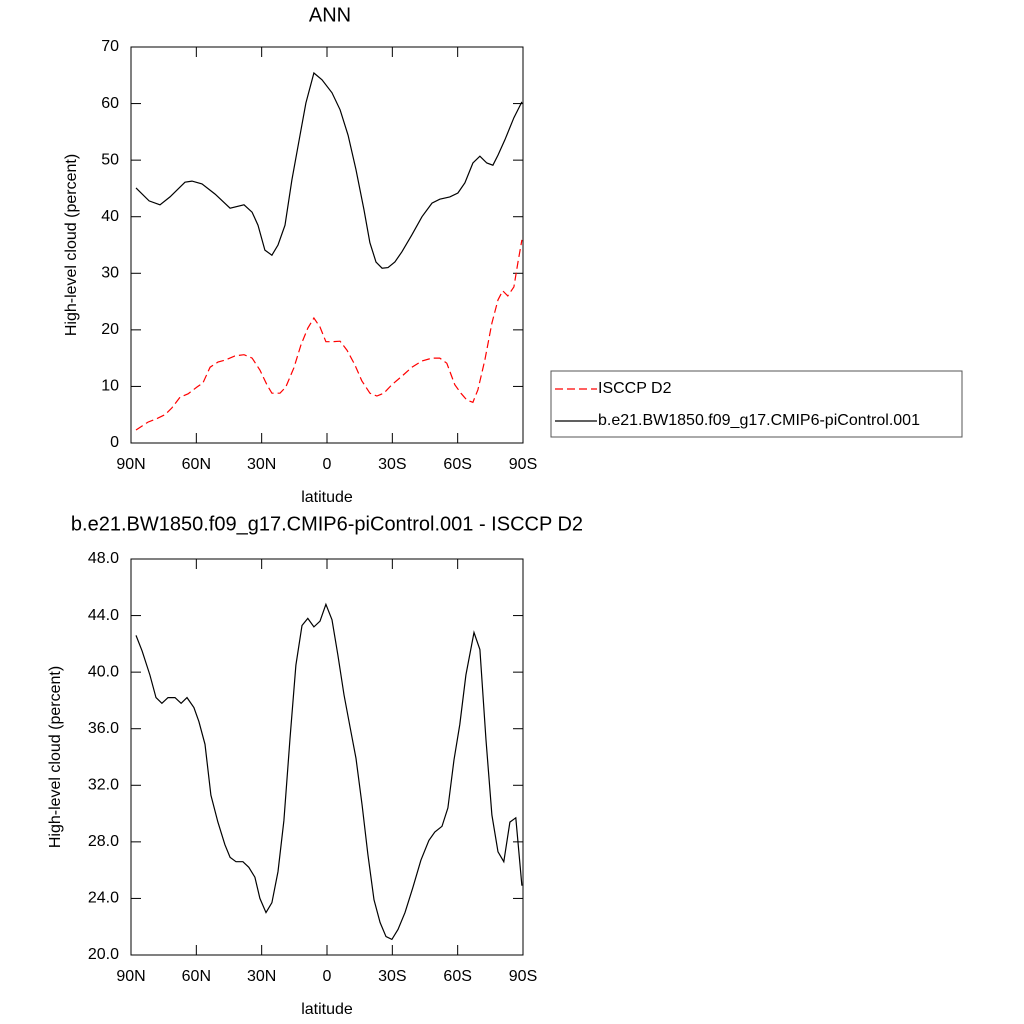  I want to click on y-tick-label: 20, so click(110, 329).